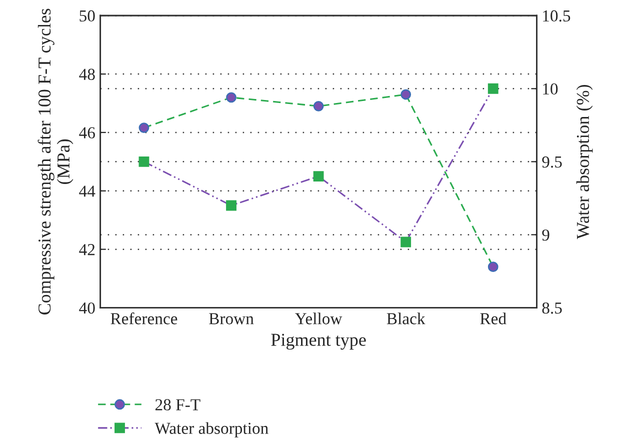  I want to click on x-tick-label: Yellow, so click(318, 318).